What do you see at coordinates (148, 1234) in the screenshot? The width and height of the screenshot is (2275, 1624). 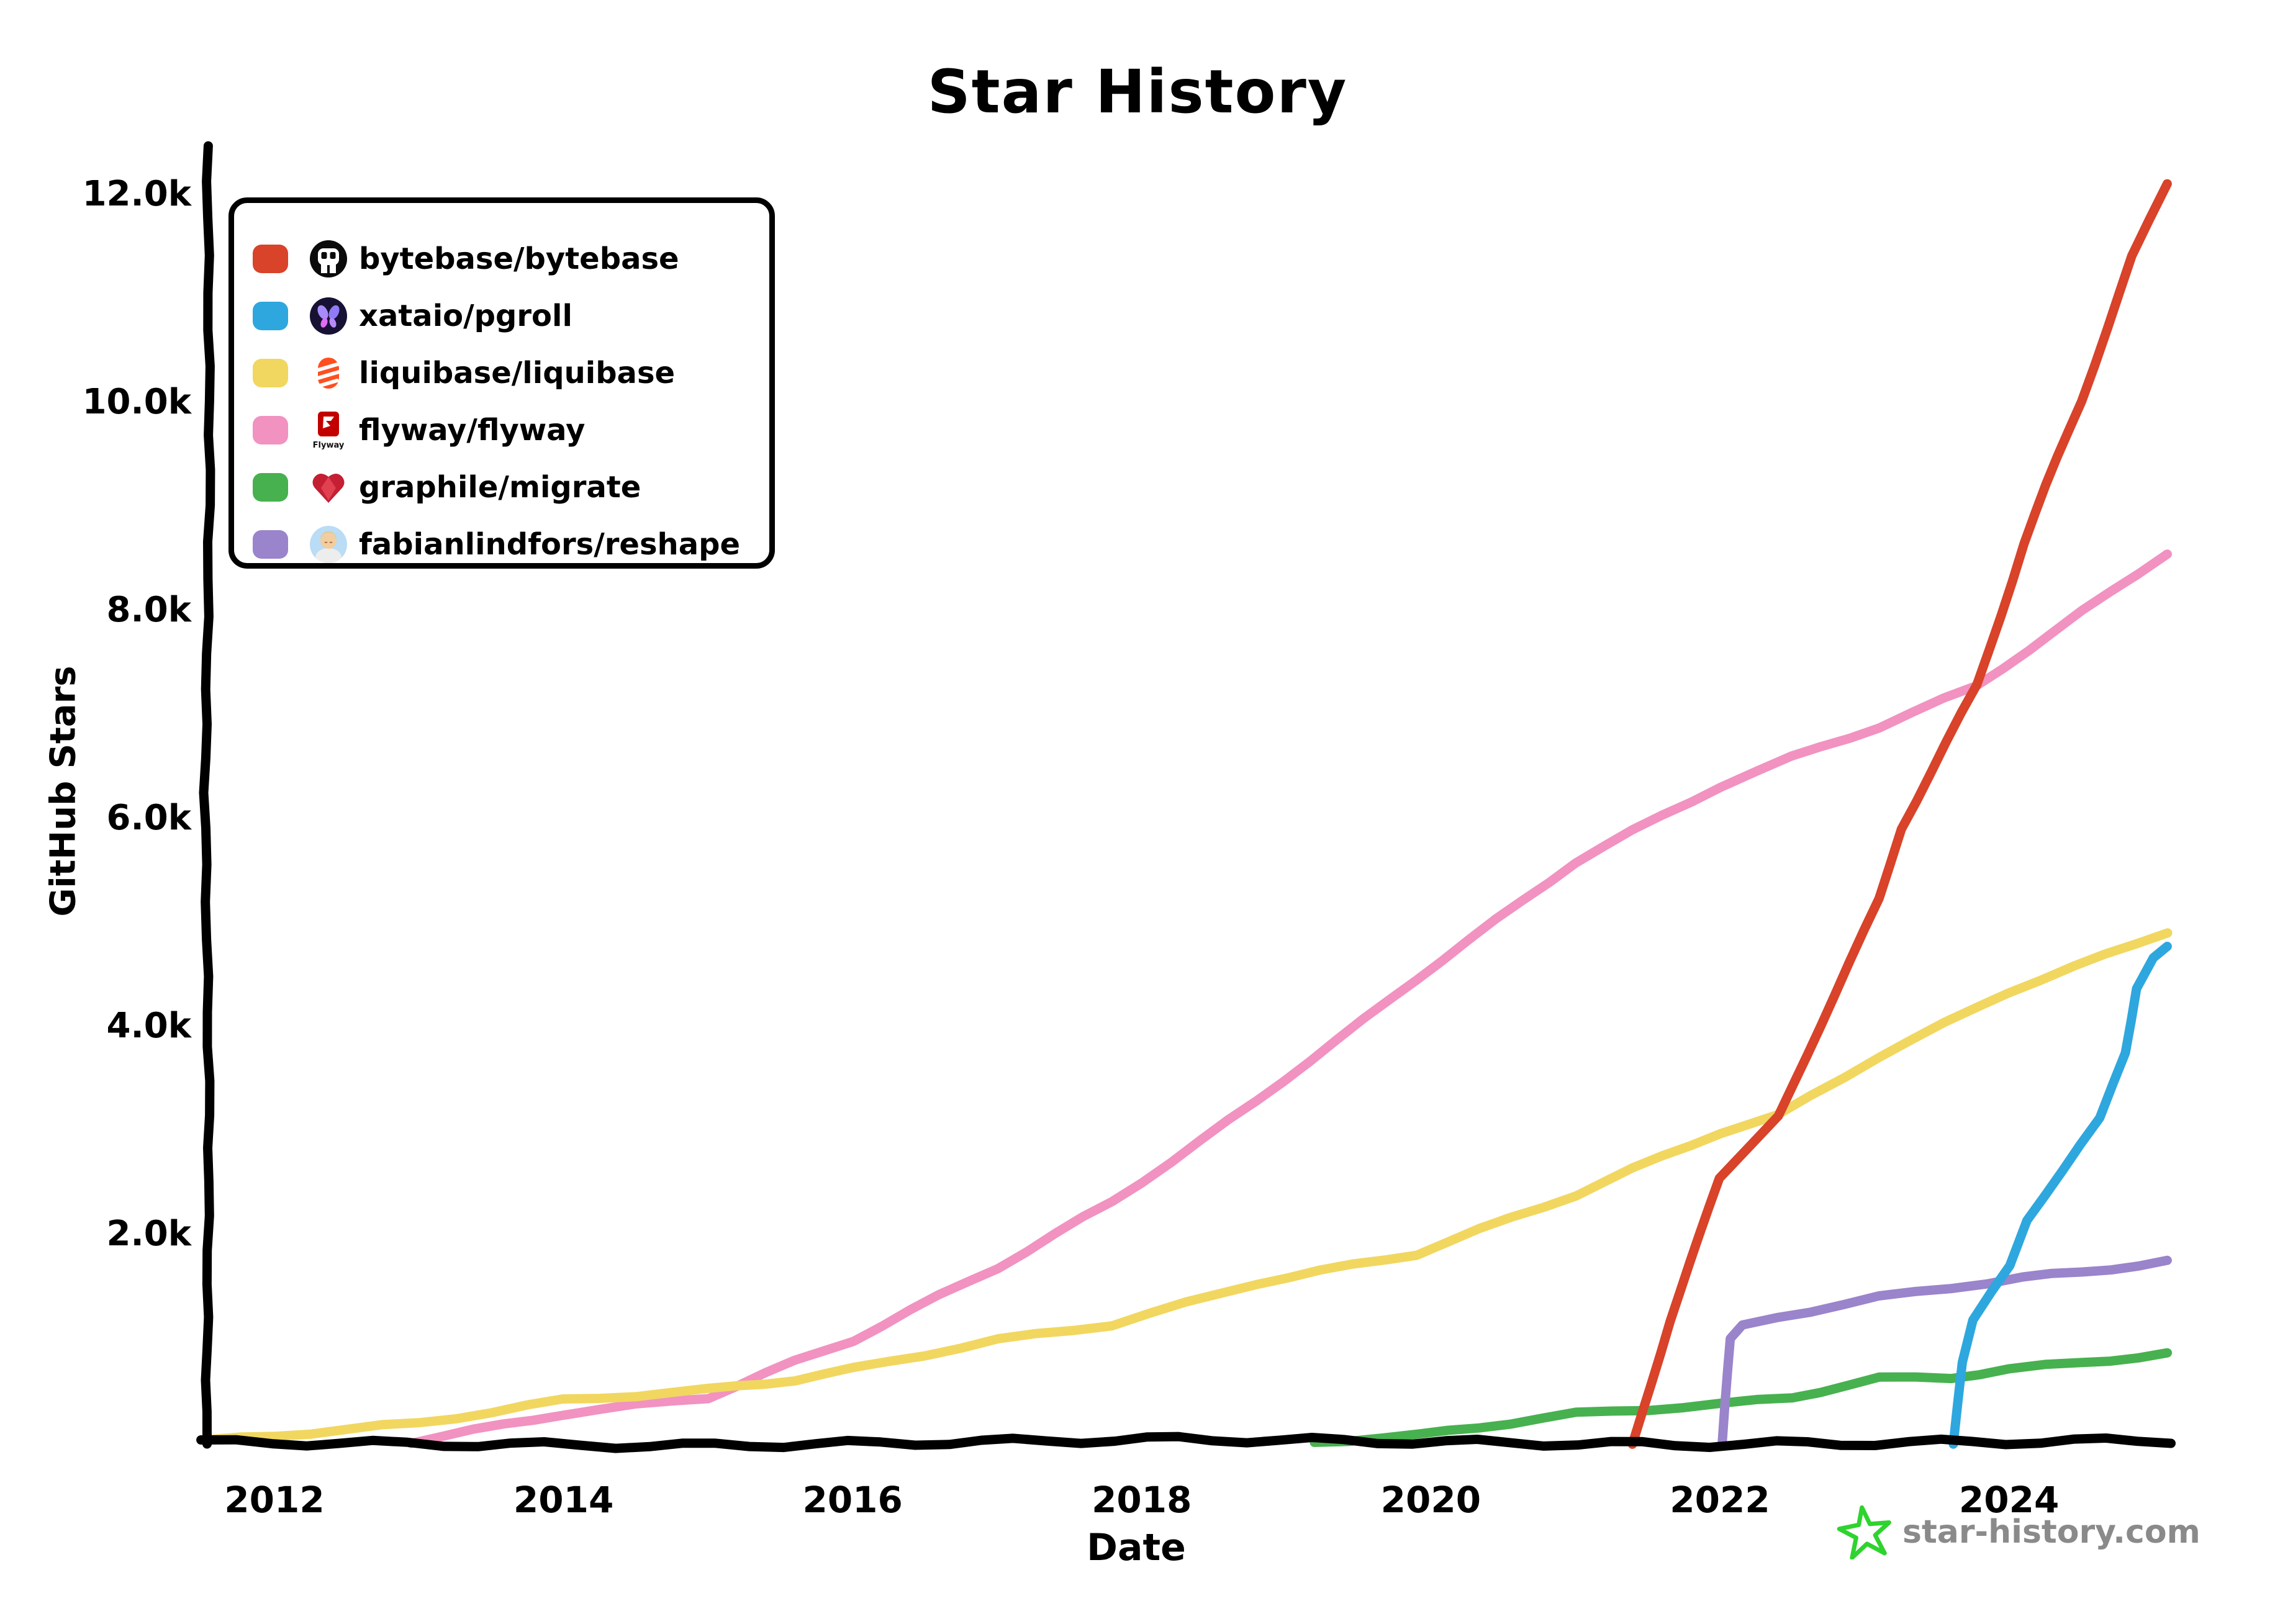 I see `y-tick-label-2.0k: 2.0k` at bounding box center [148, 1234].